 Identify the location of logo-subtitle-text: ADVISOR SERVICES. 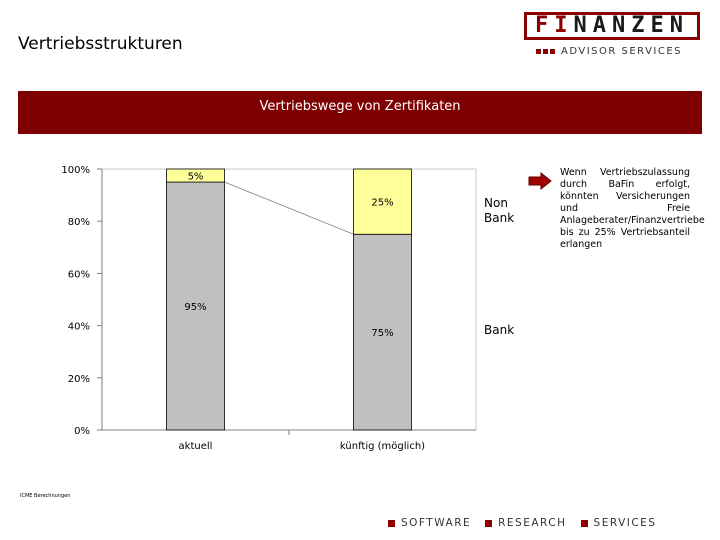
(622, 51).